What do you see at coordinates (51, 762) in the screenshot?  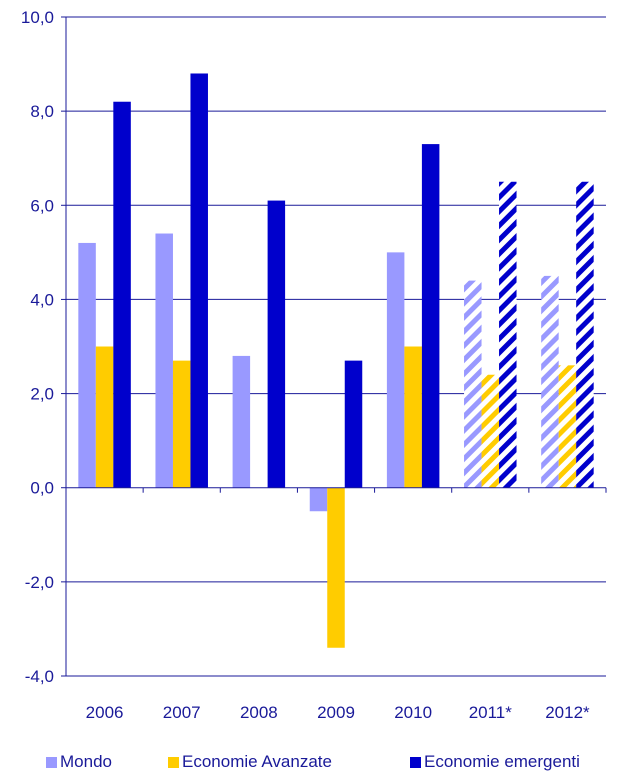 I see `legend-swatch-mondo` at bounding box center [51, 762].